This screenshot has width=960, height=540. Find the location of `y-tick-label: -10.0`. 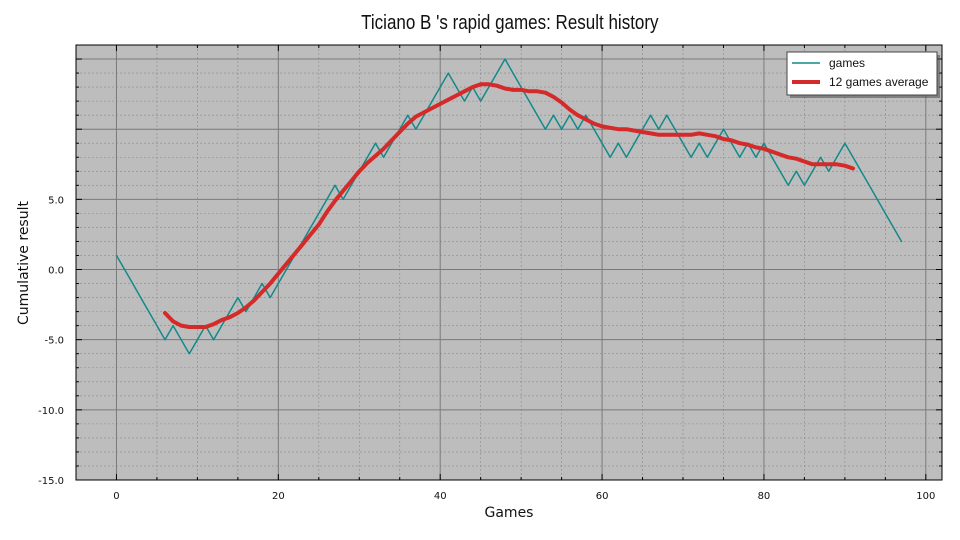

y-tick-label: -10.0 is located at coordinates (51, 411).